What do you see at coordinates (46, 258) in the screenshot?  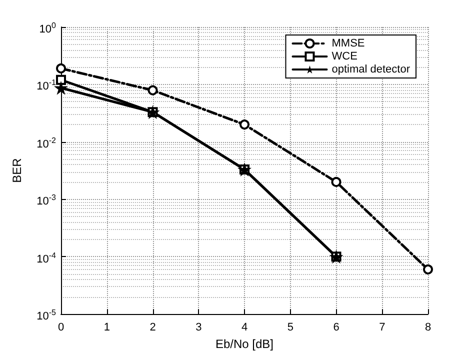 I see `y-tick-label: 10$^{-4}$` at bounding box center [46, 258].